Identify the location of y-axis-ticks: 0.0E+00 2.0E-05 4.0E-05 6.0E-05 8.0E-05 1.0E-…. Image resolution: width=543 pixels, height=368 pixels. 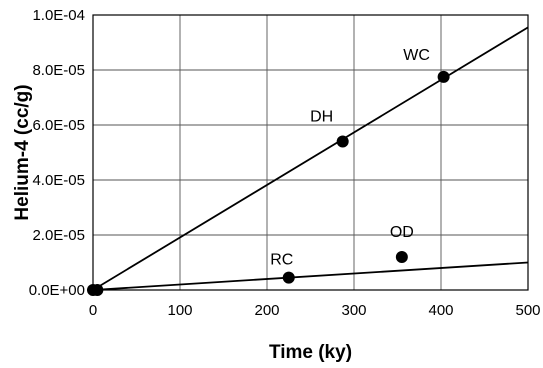
(57, 153).